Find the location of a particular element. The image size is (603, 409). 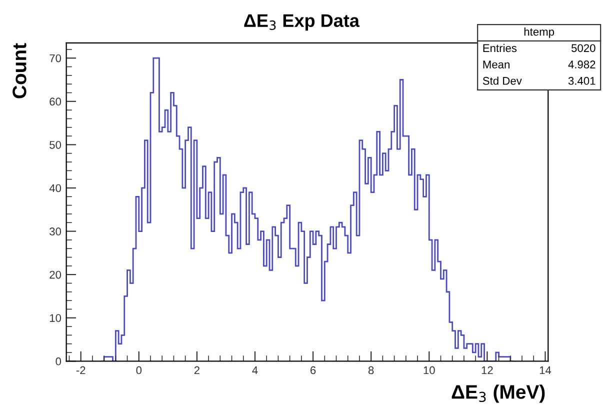

text: 3.401 is located at coordinates (582, 80).